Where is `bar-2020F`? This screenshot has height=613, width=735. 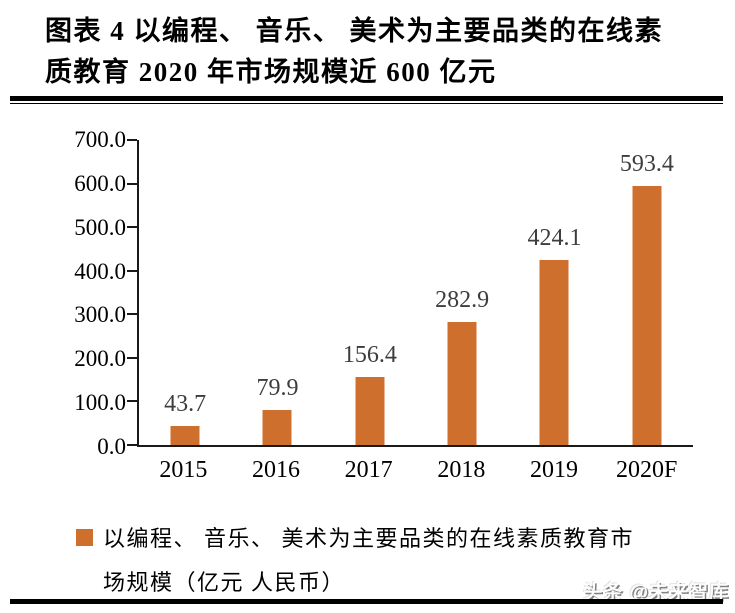
bar-2020F is located at coordinates (647, 315).